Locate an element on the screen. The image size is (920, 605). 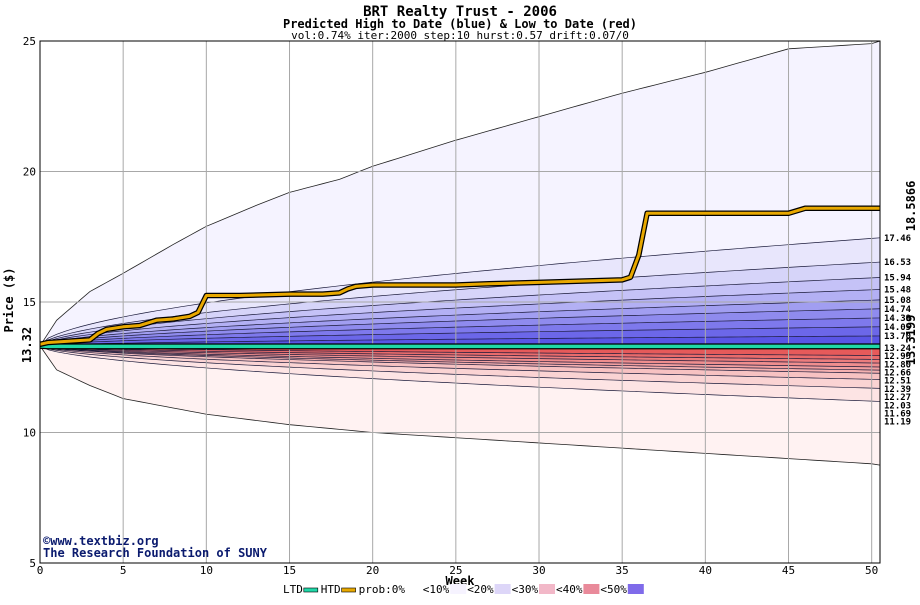
right-value-label-6: 14.39 is located at coordinates (897, 319).